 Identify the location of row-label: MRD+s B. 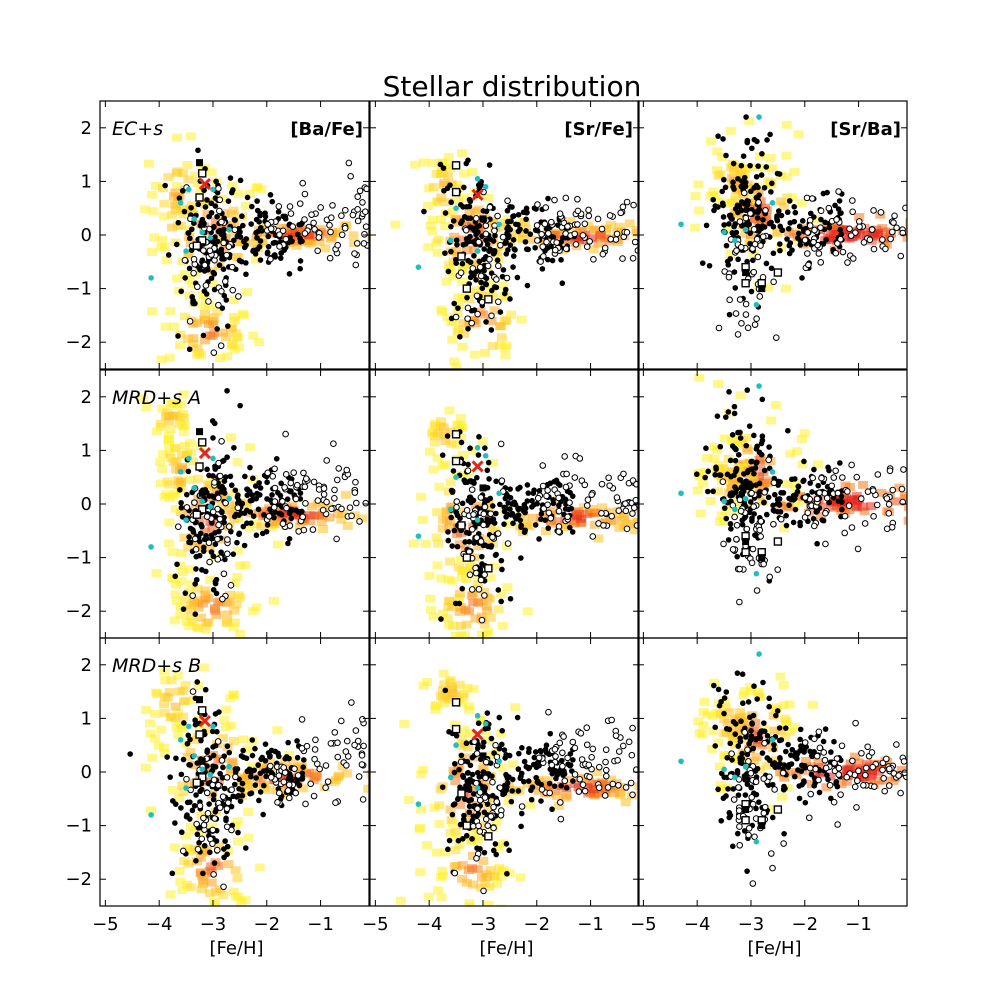
(156, 666).